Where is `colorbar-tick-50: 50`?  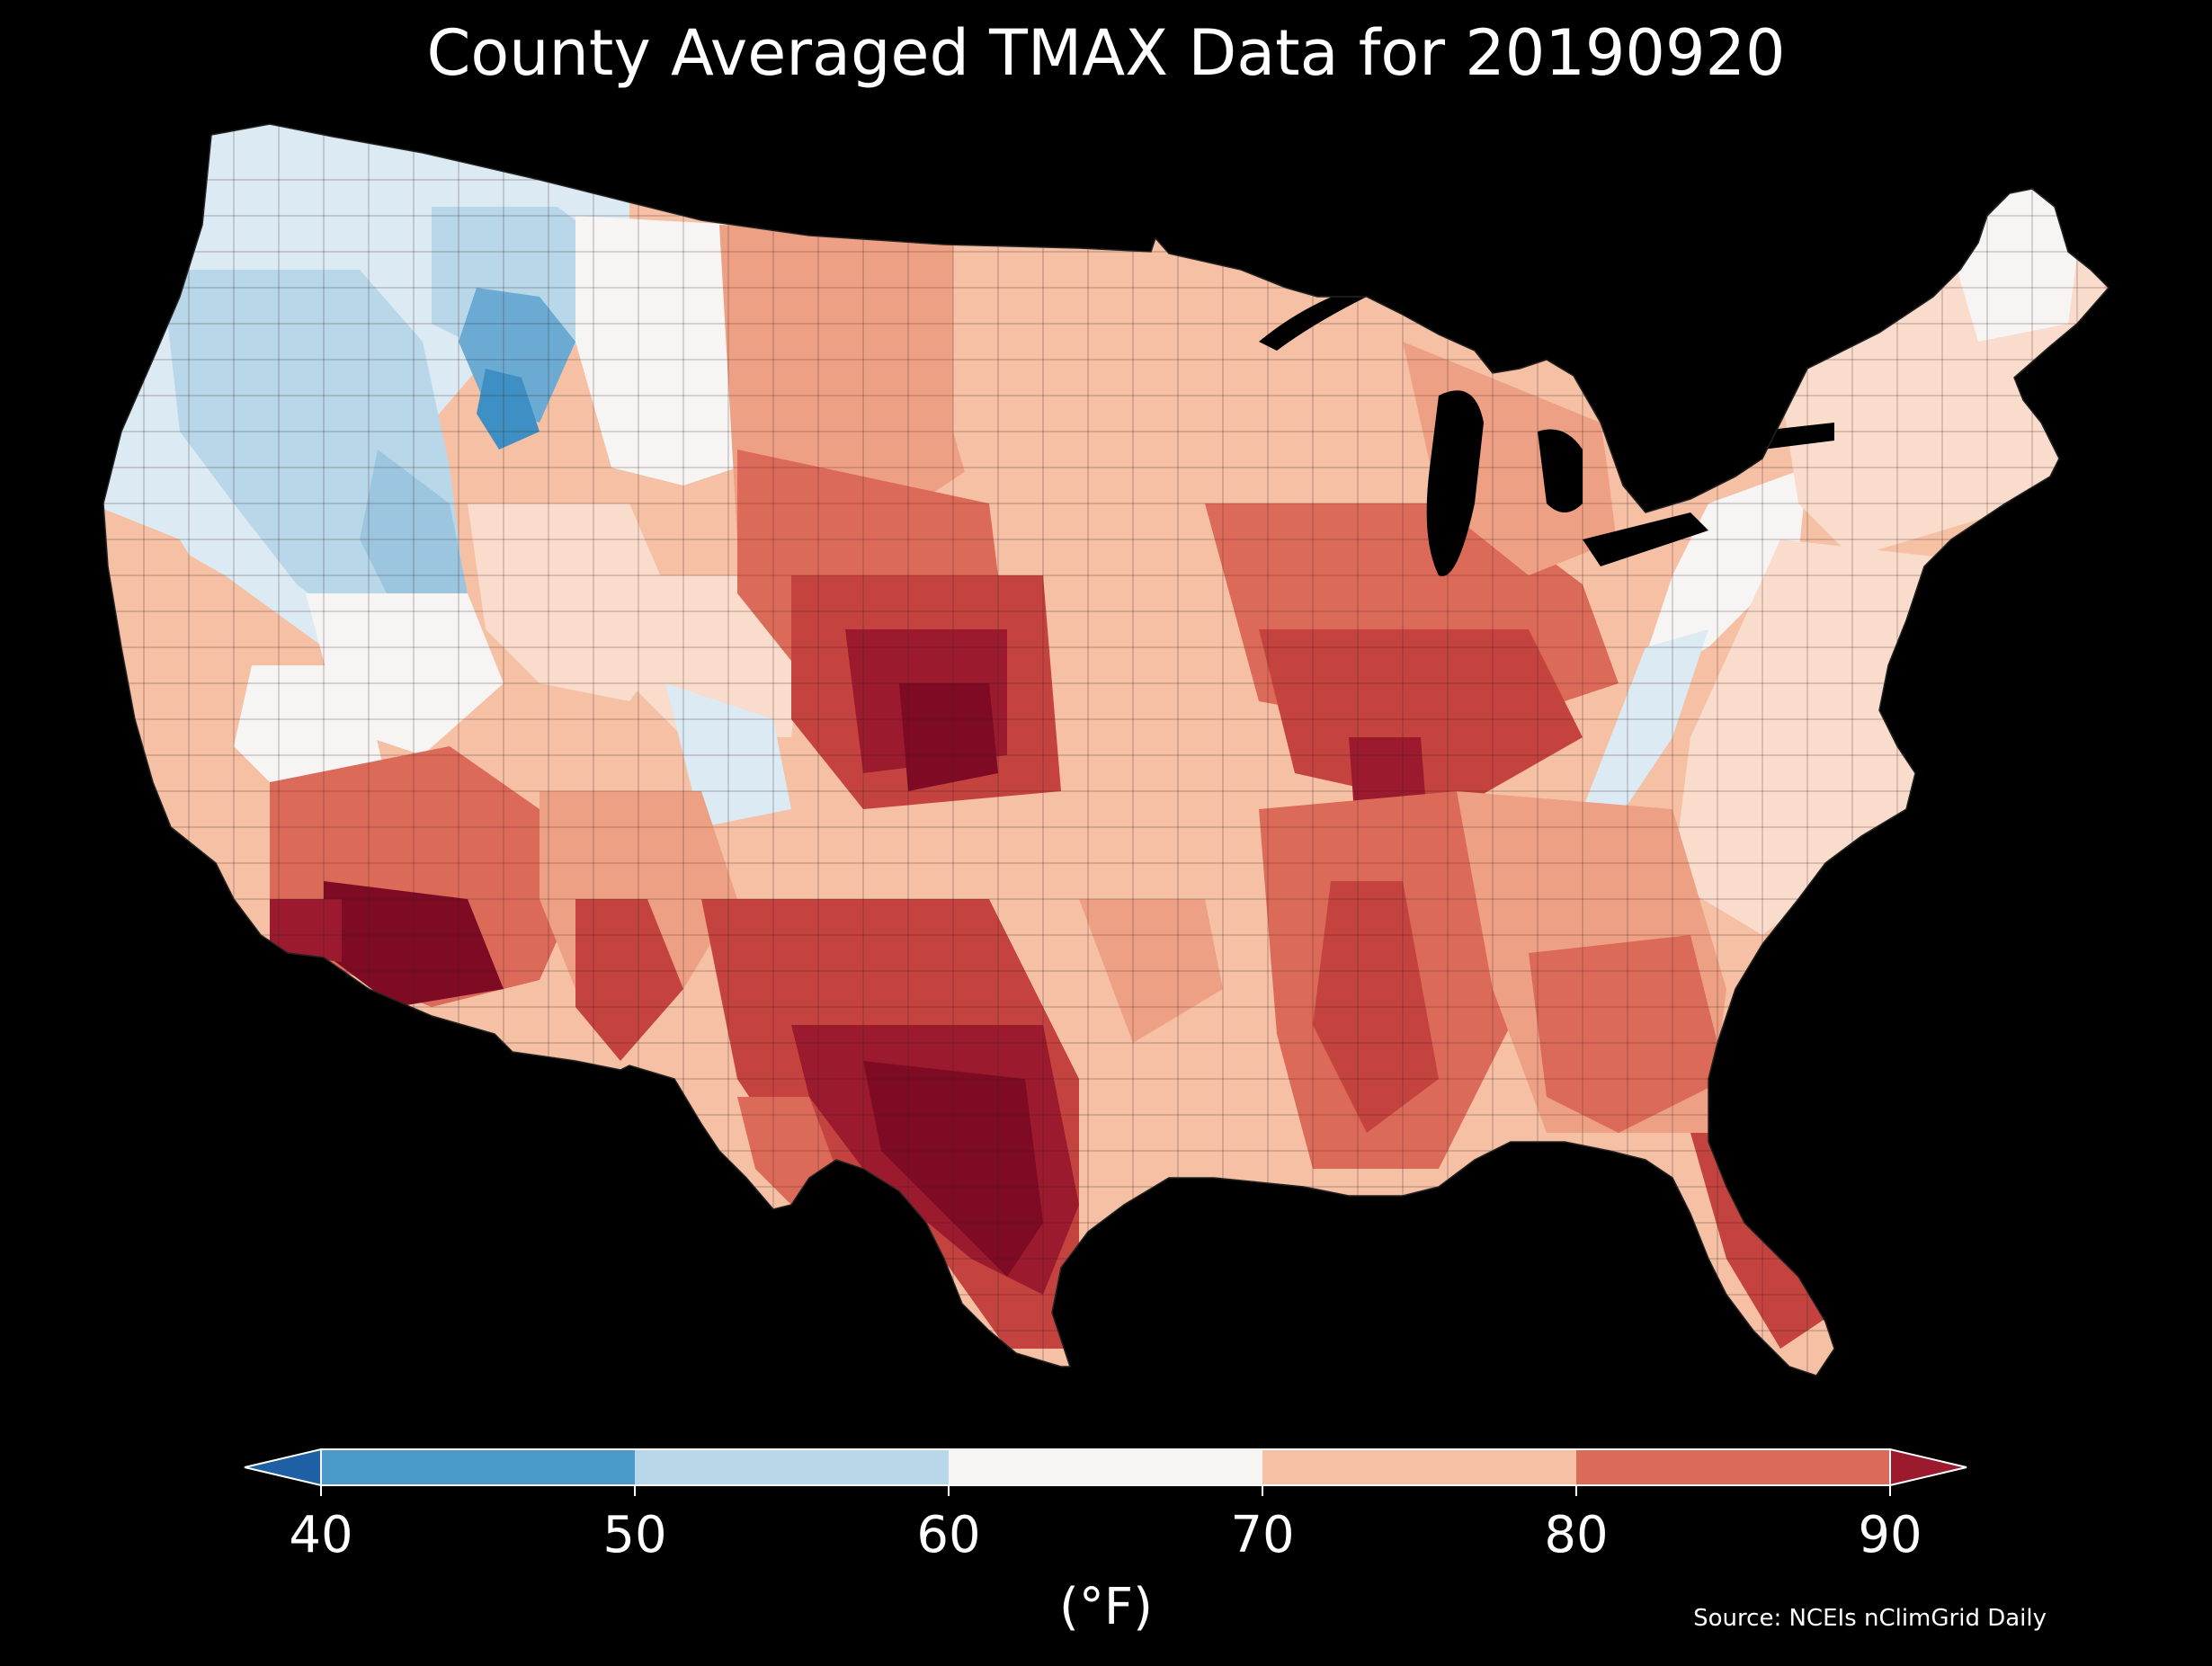
colorbar-tick-50: 50 is located at coordinates (634, 1535).